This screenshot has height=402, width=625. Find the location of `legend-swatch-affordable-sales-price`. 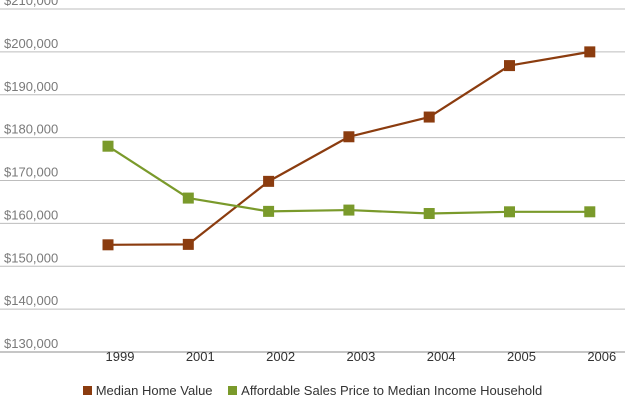

legend-swatch-affordable-sales-price is located at coordinates (233, 390).